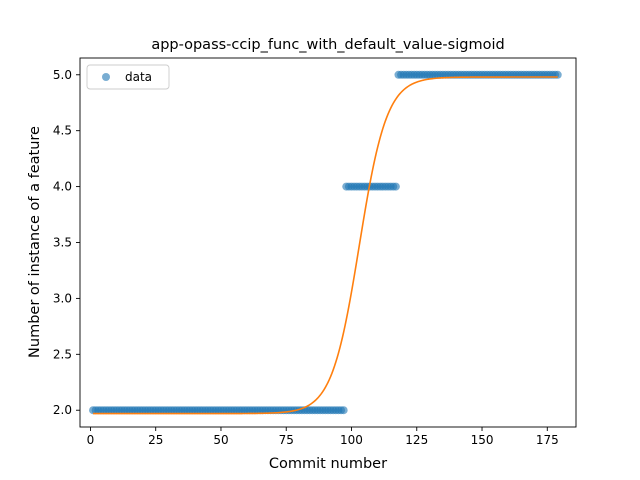 This screenshot has height=480, width=640. What do you see at coordinates (62, 354) in the screenshot?
I see `y-tick-label: 2.5` at bounding box center [62, 354].